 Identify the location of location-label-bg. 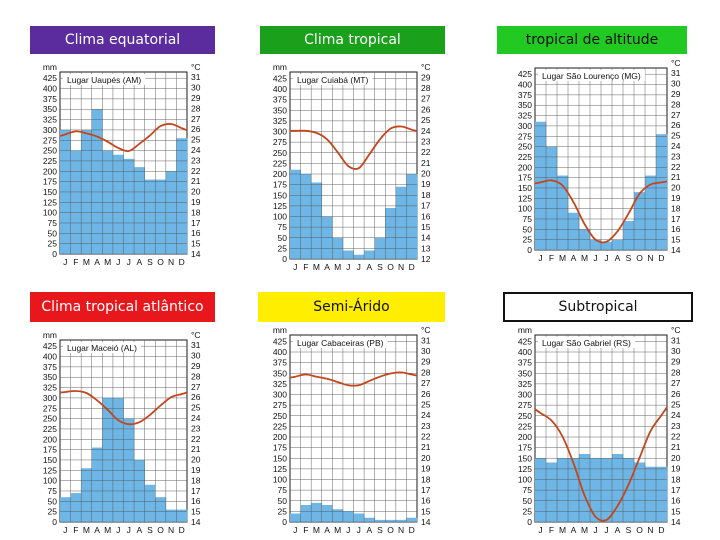
(340, 342).